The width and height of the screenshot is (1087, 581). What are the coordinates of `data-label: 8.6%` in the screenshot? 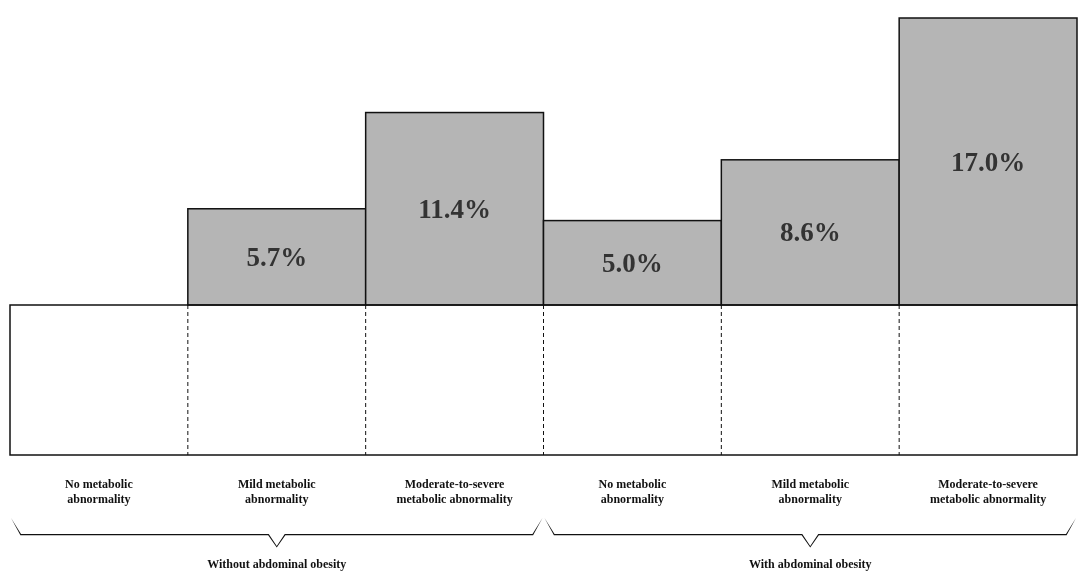 It's located at (810, 232).